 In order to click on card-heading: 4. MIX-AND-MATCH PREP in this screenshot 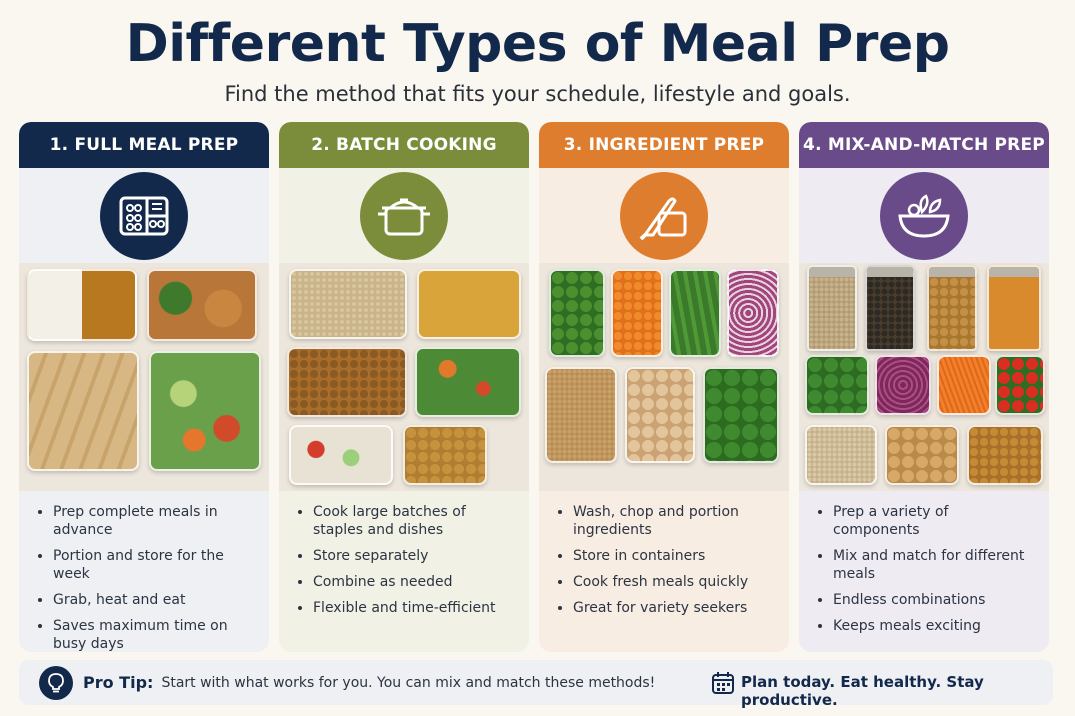, I will do `click(924, 145)`.